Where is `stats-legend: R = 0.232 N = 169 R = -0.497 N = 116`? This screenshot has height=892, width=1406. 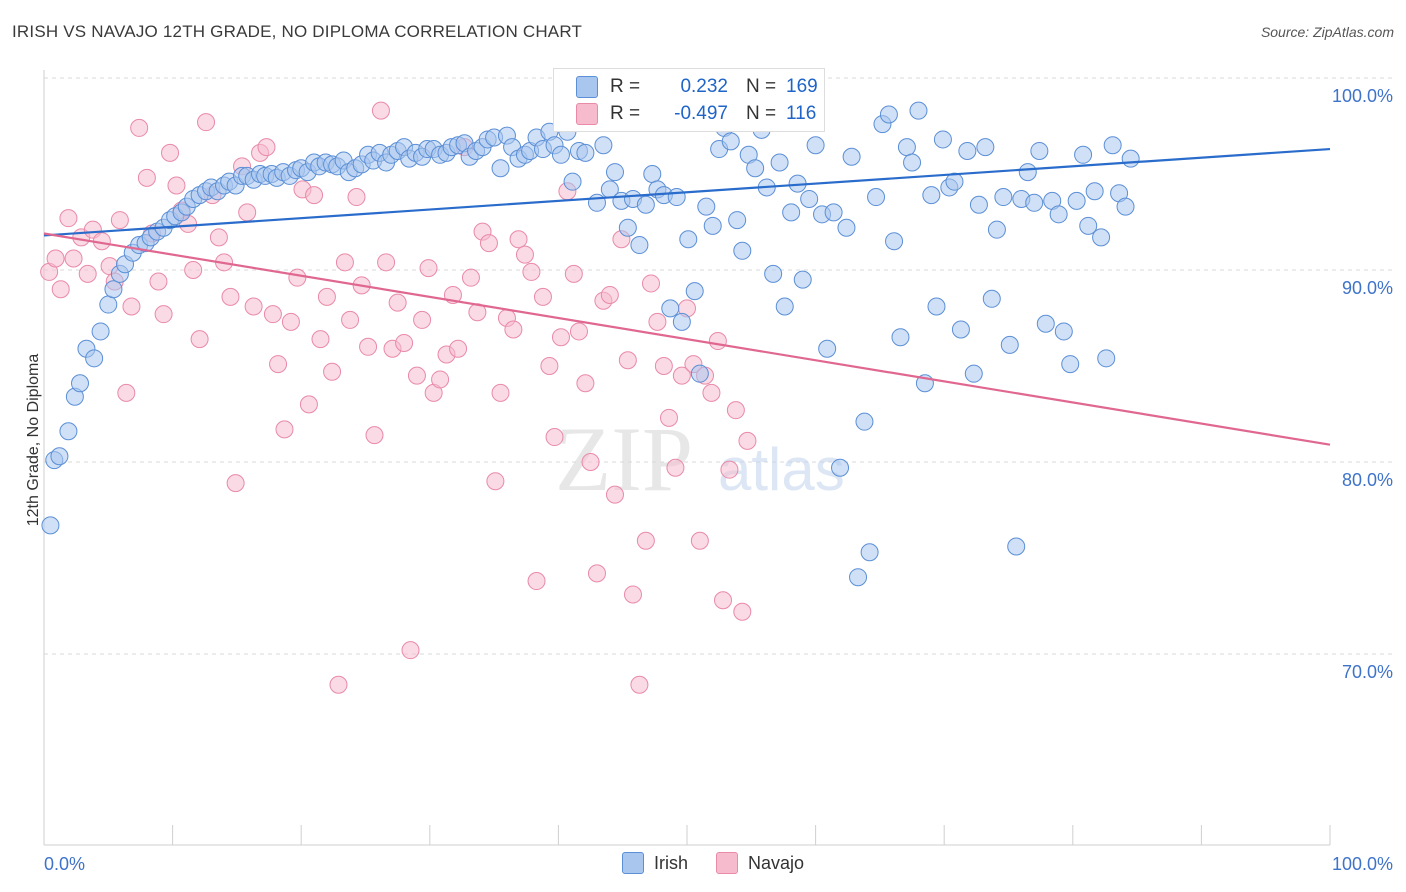 stats-legend: R = 0.232 N = 169 R = -0.497 N = 116 is located at coordinates (689, 100).